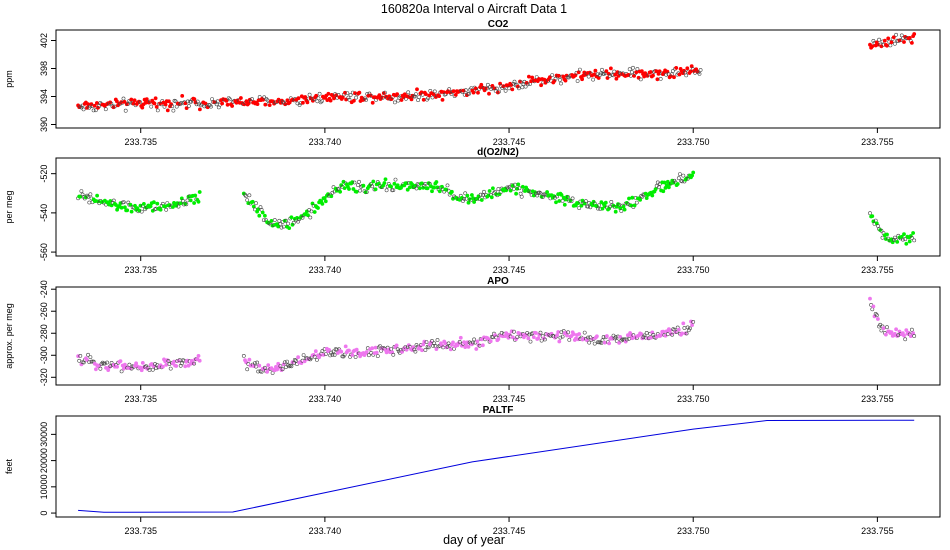  What do you see at coordinates (325, 142) in the screenshot?
I see `x-tick-label: 233.740` at bounding box center [325, 142].